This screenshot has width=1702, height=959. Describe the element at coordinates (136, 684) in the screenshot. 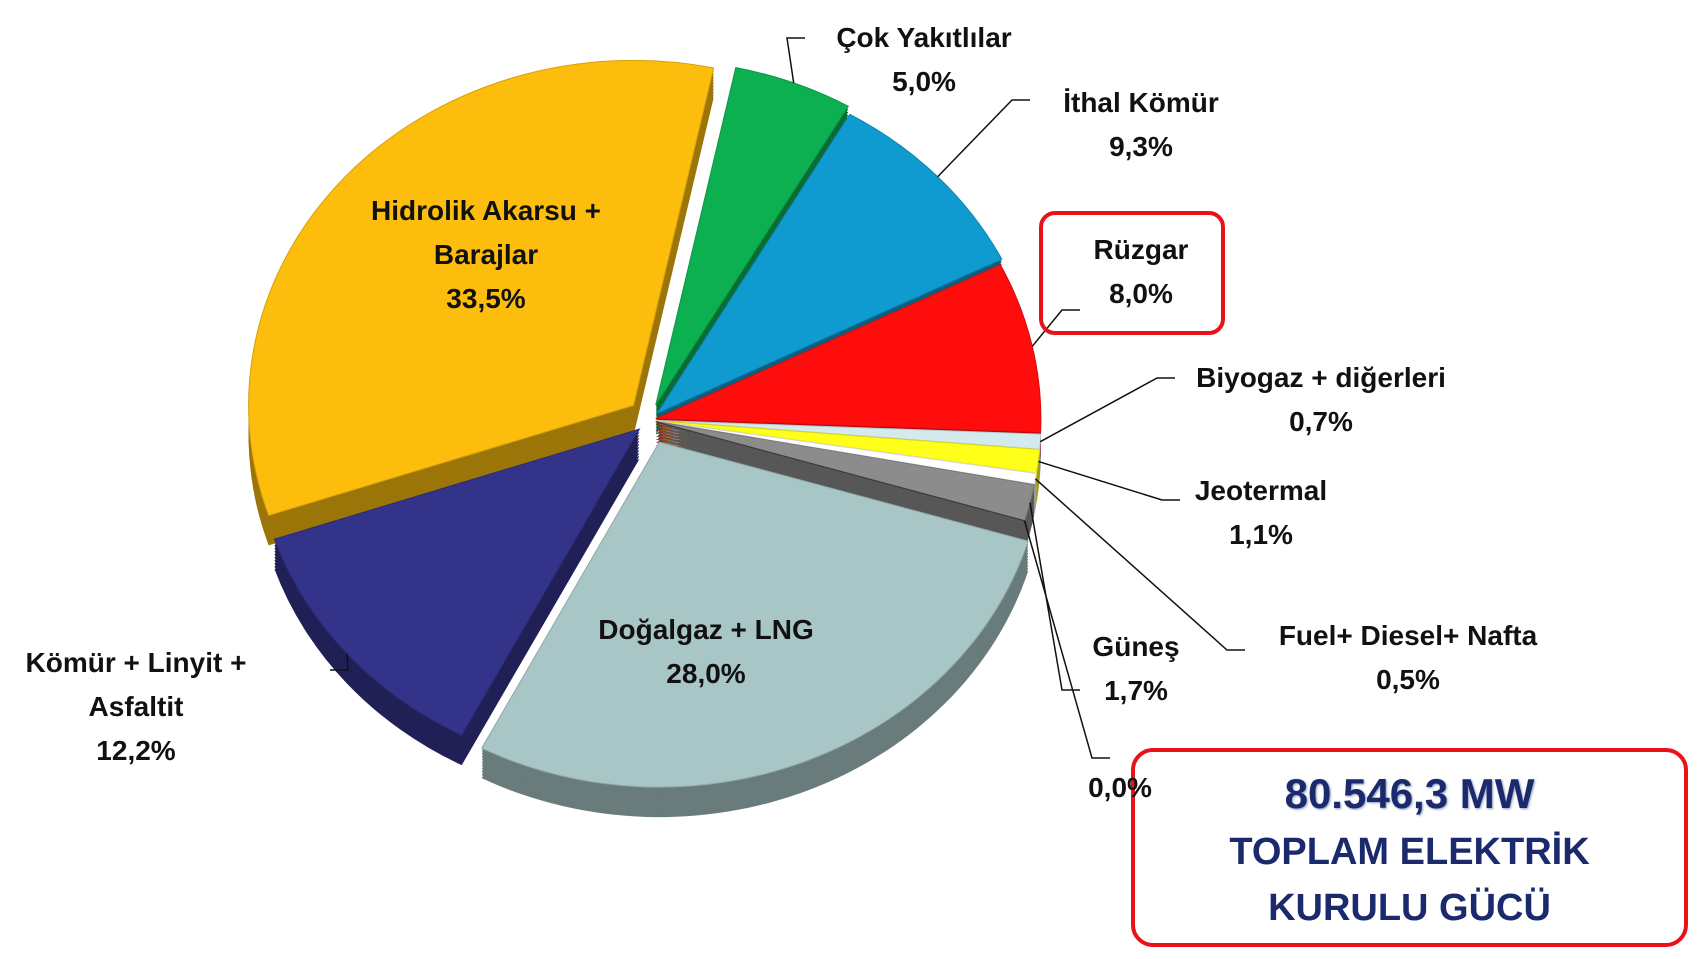

I see `category-label: Kömür + Linyit + Asfaltit` at that location.